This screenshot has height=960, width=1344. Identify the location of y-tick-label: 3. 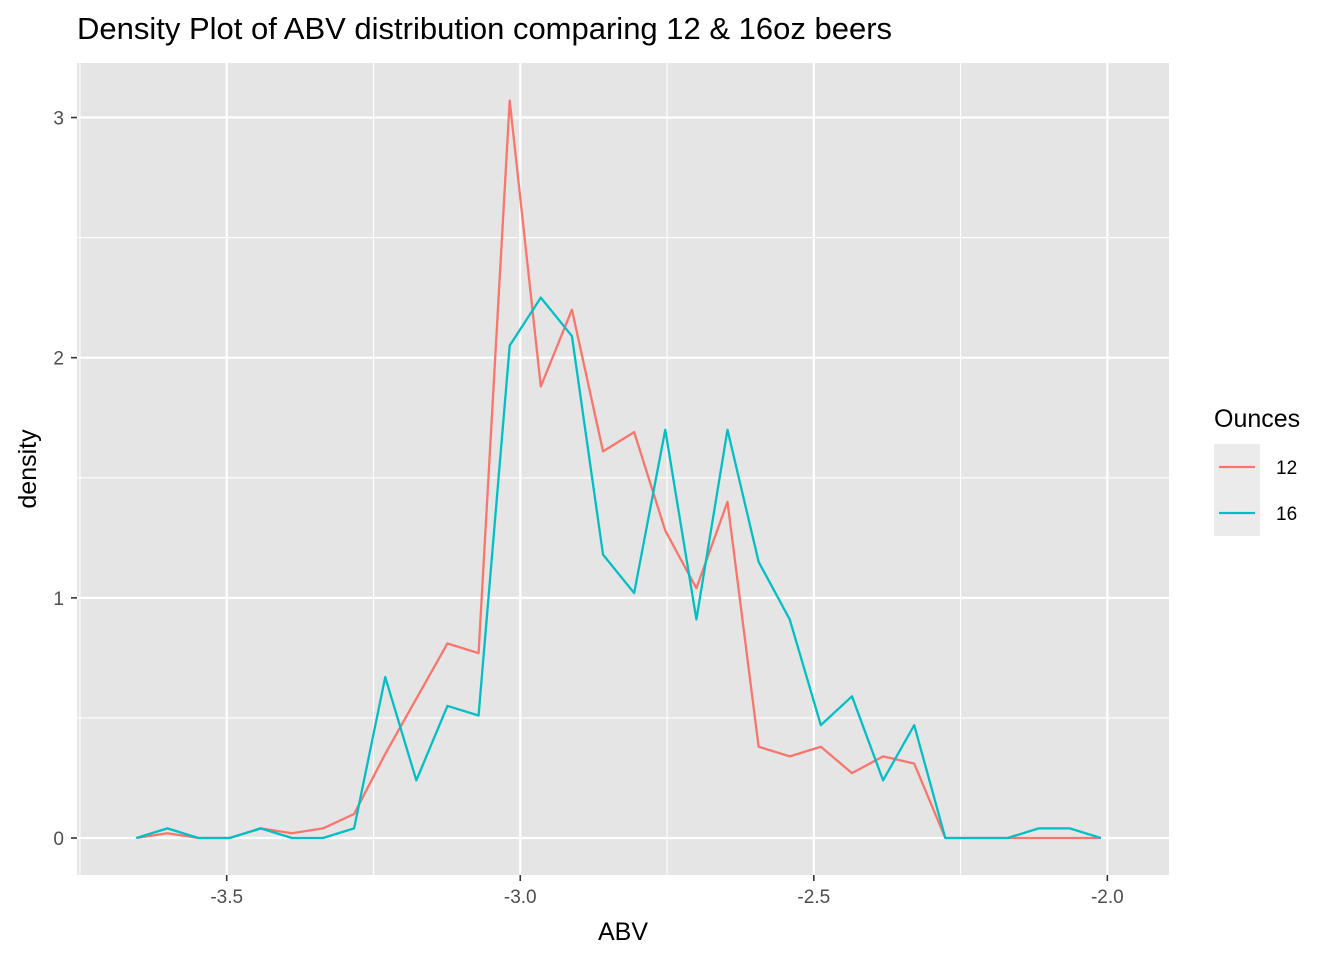
(58, 119).